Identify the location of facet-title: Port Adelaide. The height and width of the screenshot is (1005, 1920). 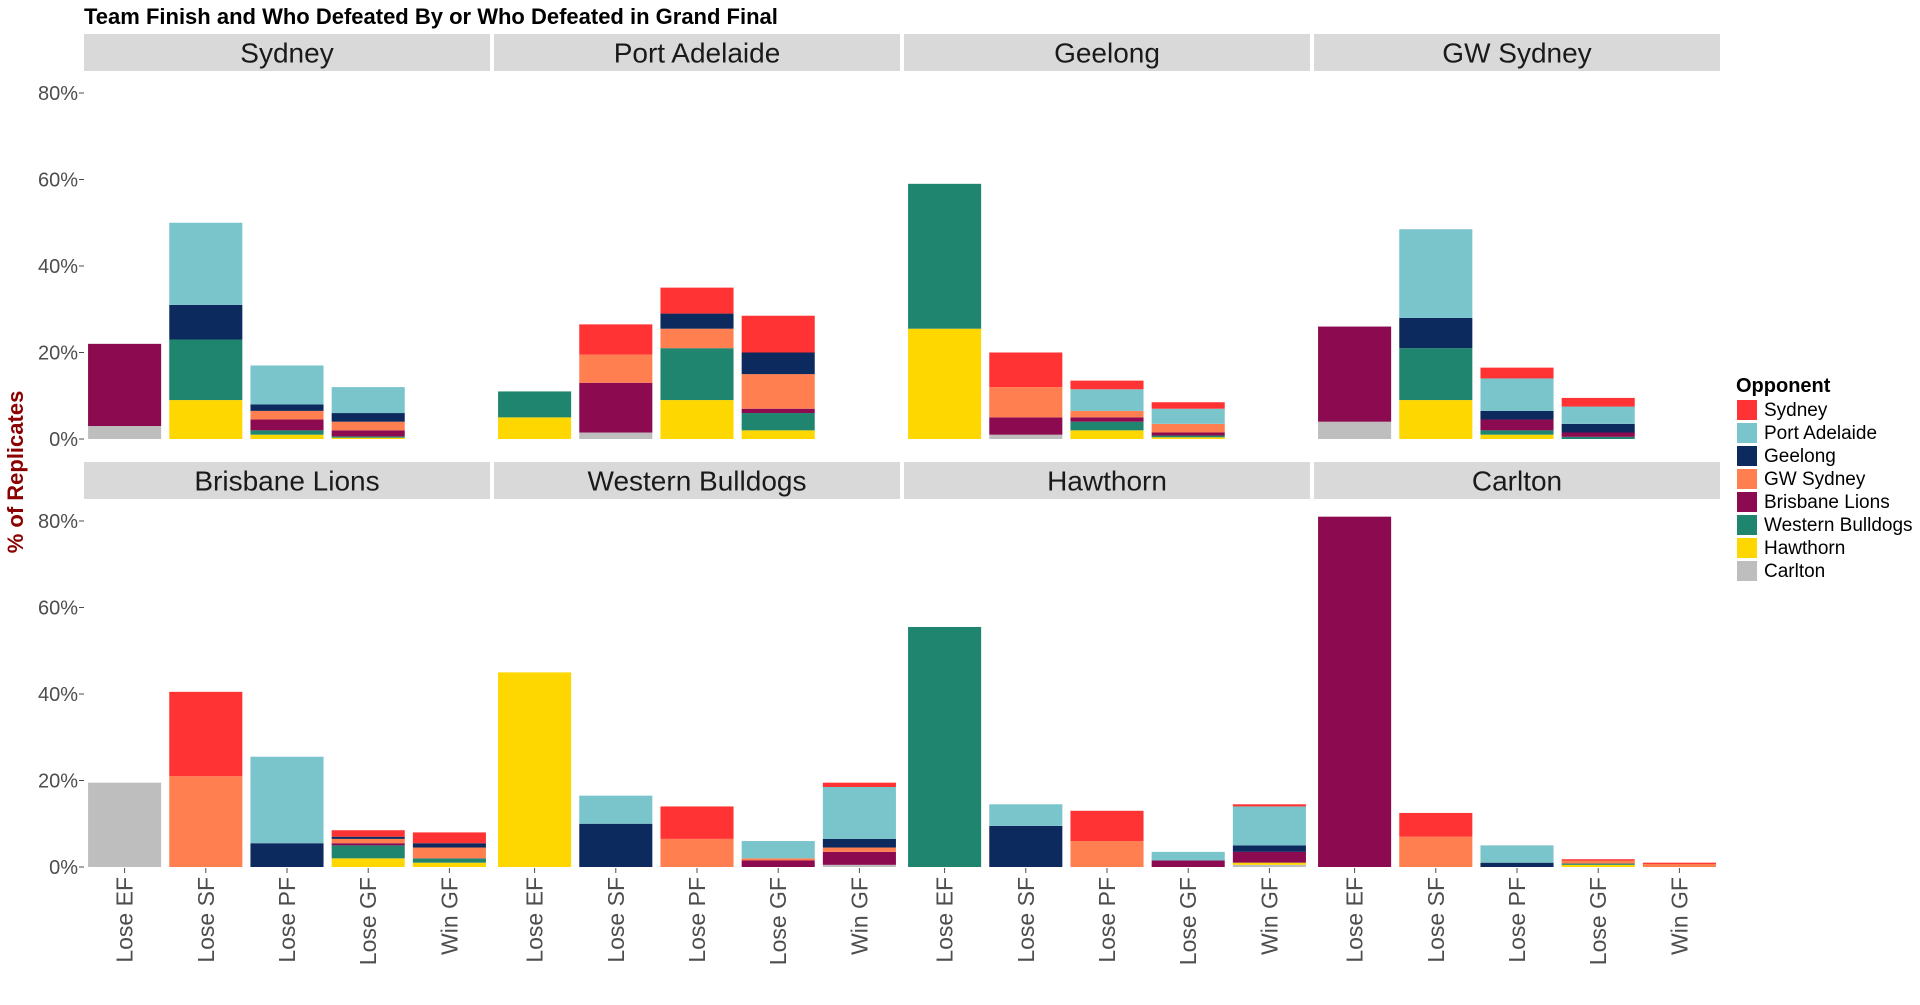
(697, 53).